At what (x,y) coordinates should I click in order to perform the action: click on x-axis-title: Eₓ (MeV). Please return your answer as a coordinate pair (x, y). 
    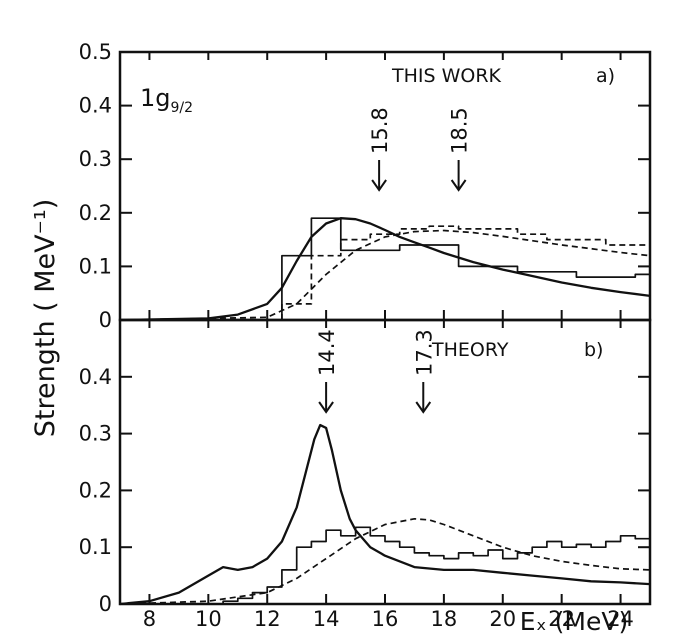
    Looking at the image, I should click on (574, 621).